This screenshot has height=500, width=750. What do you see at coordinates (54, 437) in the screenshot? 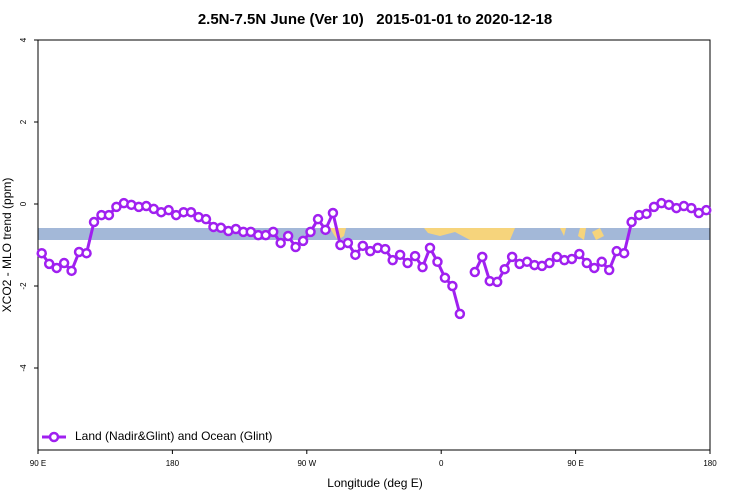
I see `legend-marker` at bounding box center [54, 437].